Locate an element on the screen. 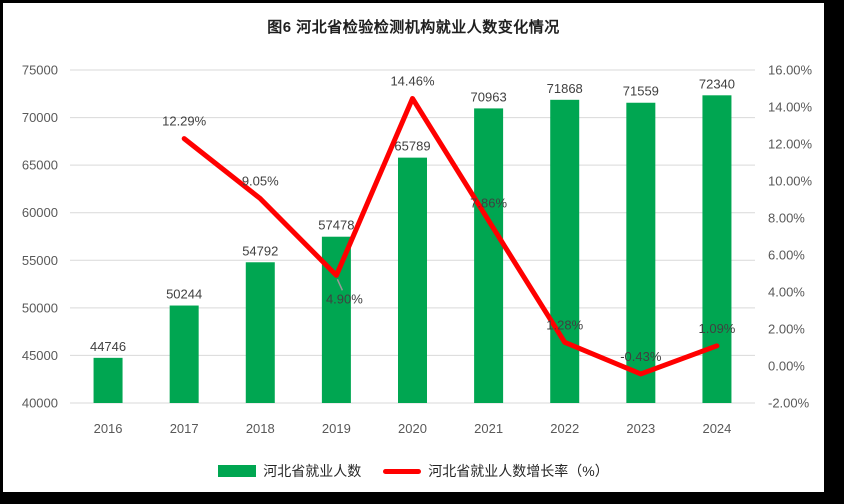 The height and width of the screenshot is (504, 844). legend-item-employment: 河北省就业人数 is located at coordinates (289, 471).